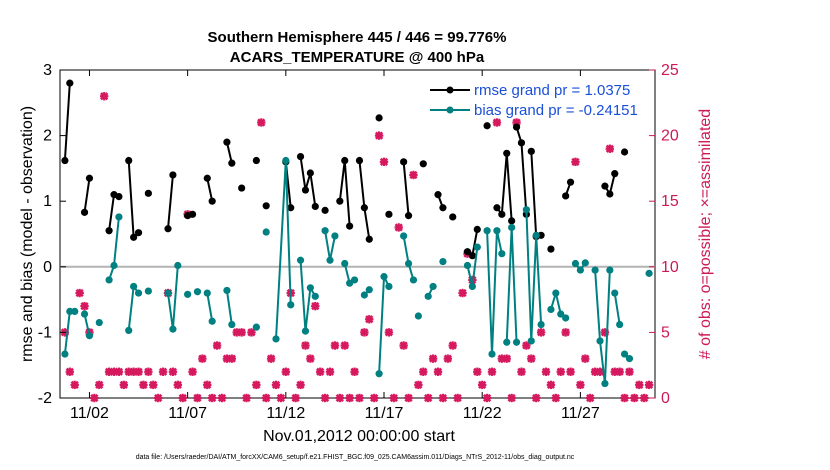  I want to click on chart-subtitle: ACARS_TEMPERATURE @ 400 hPa, so click(357, 57).